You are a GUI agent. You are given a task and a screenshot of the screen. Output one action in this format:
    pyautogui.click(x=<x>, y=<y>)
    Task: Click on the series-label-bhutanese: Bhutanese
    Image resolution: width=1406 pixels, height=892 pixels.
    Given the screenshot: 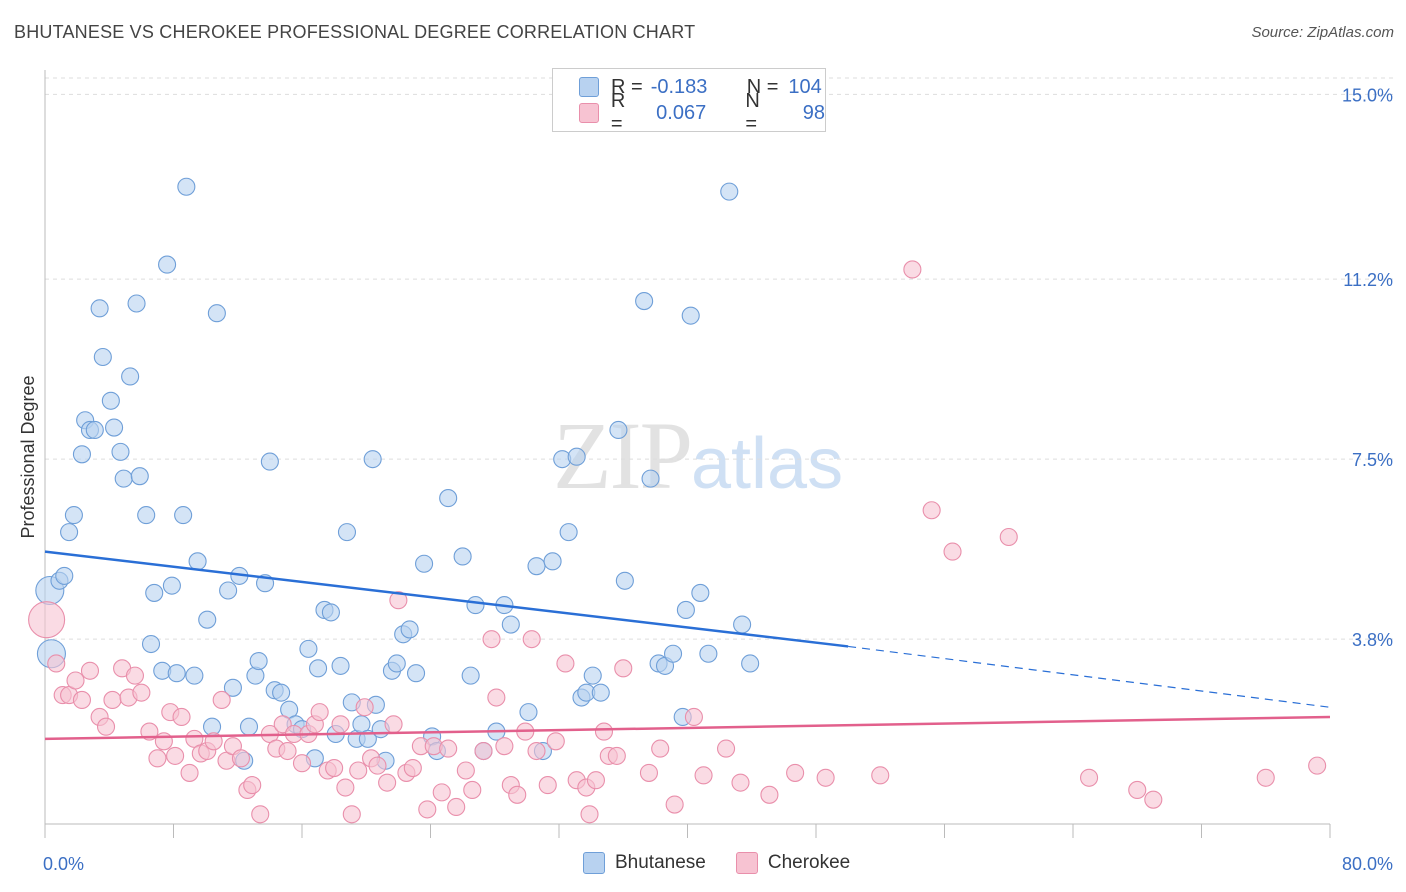 What is the action you would take?
    pyautogui.click(x=660, y=862)
    